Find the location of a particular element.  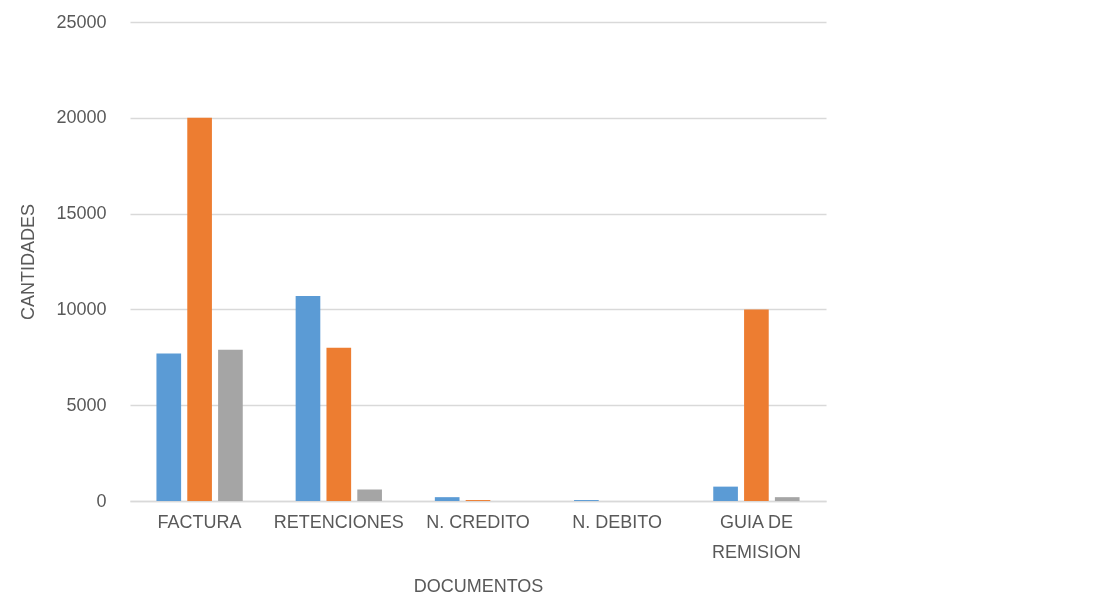

x-axis-title: DOCUMENTOS is located at coordinates (478, 585).